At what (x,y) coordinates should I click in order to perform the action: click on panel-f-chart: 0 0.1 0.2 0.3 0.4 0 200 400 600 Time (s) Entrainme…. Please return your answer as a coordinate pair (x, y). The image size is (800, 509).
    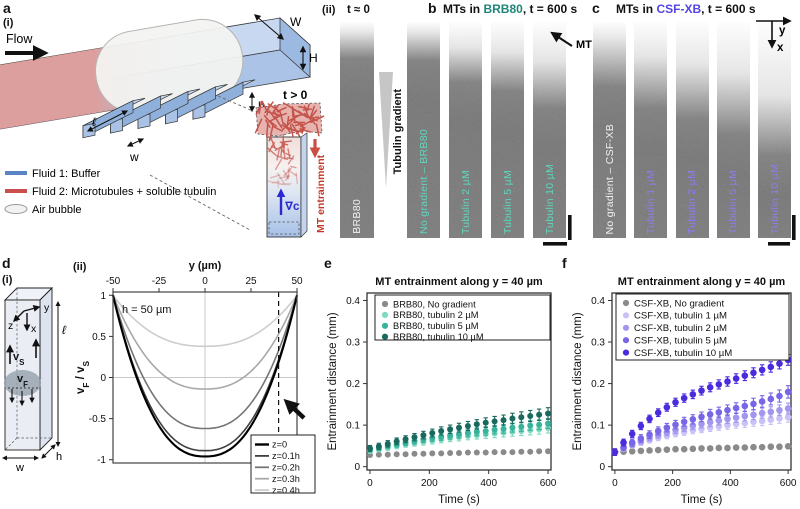
    Looking at the image, I should click on (684, 391).